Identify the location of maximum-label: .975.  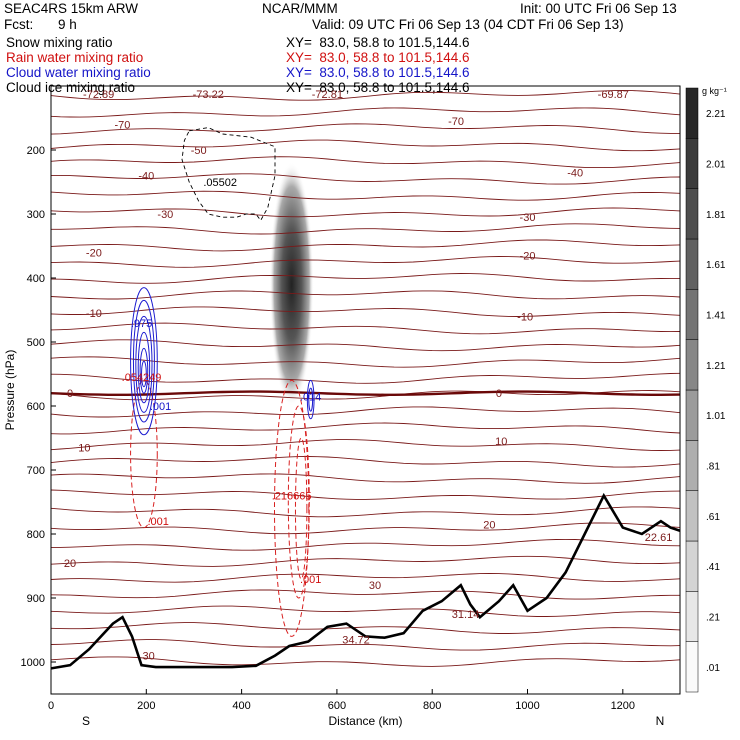
(141, 324).